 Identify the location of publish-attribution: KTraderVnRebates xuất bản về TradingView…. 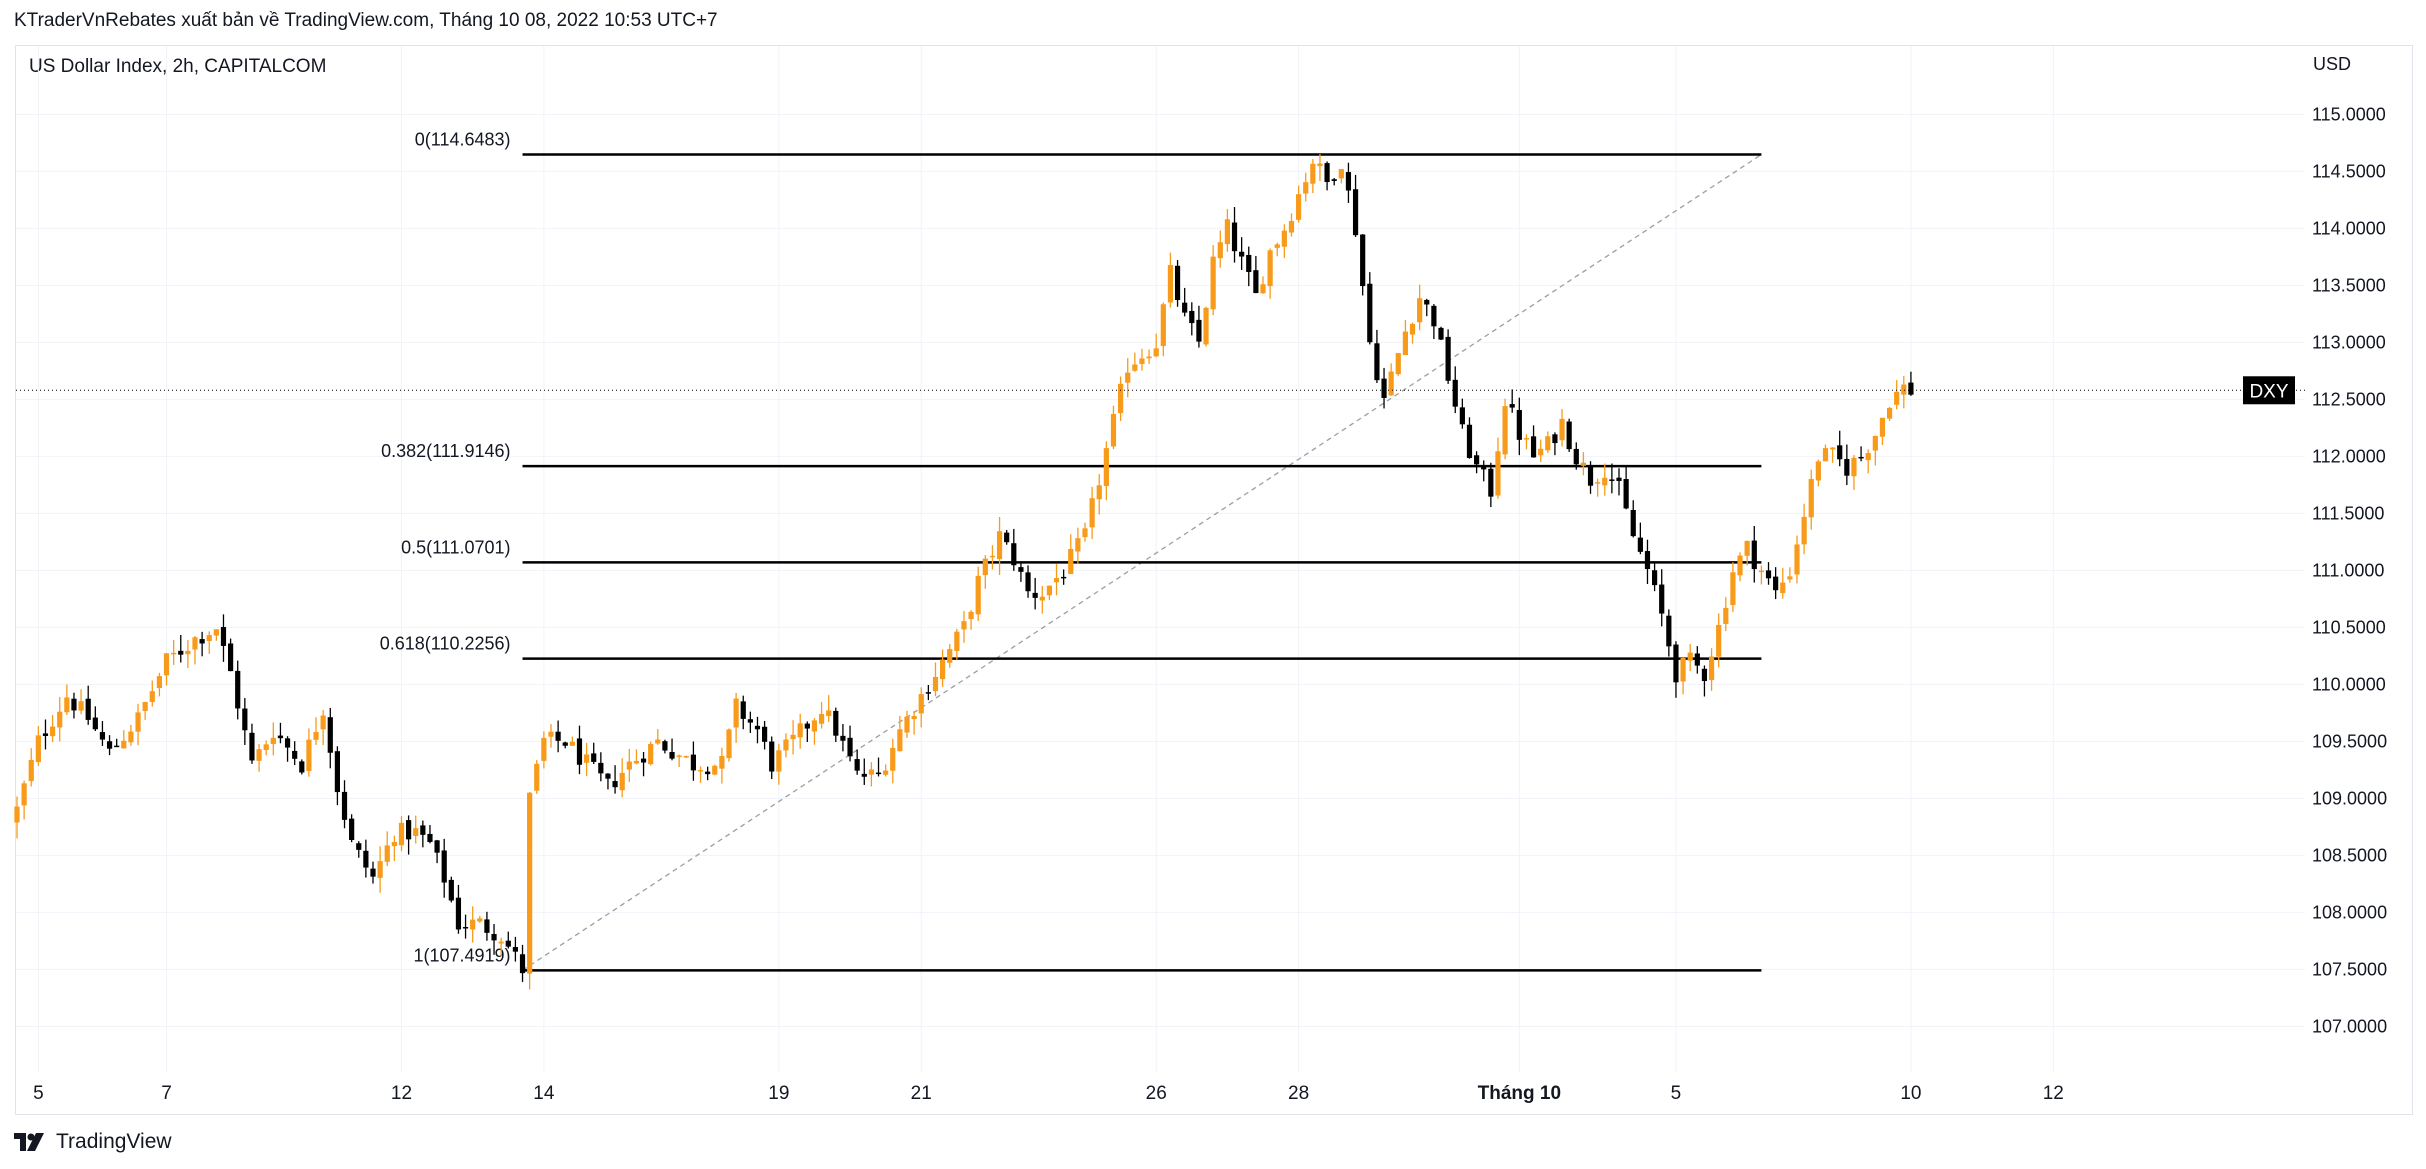
(366, 20).